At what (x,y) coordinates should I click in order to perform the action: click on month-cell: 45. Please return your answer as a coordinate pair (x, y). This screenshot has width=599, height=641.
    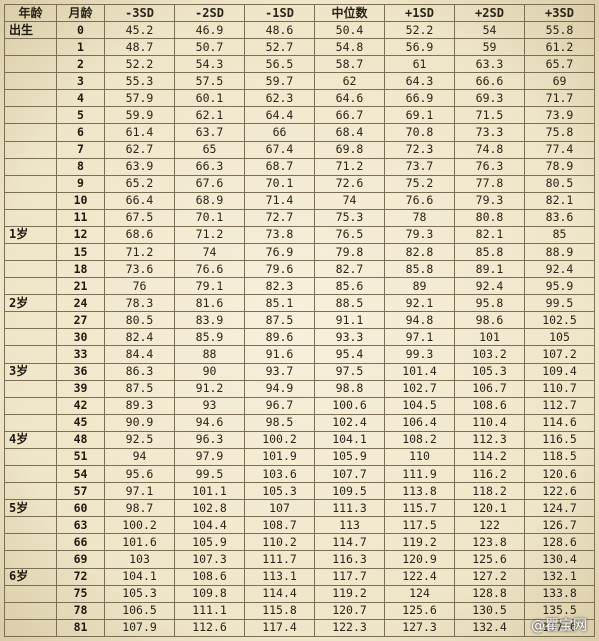
    Looking at the image, I should click on (80, 422).